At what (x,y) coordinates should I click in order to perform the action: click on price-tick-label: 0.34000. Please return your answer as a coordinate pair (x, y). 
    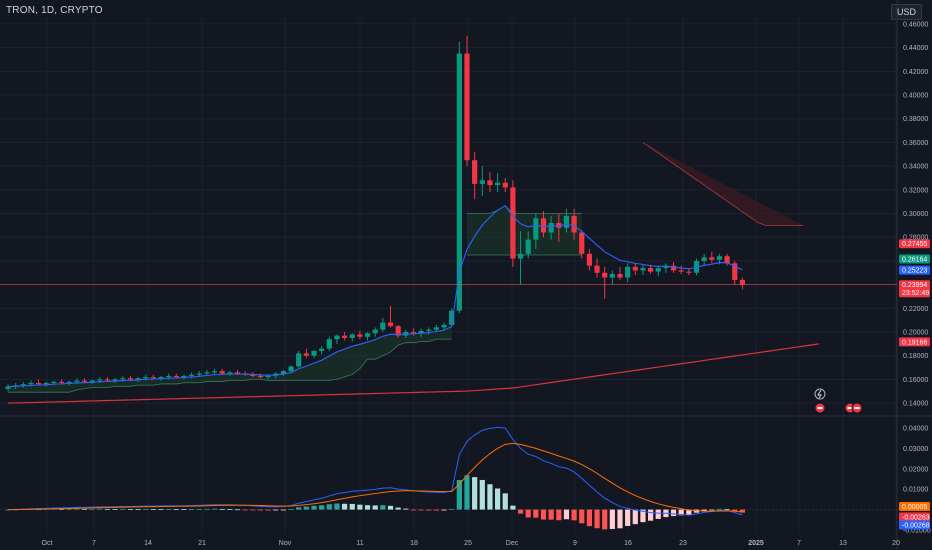
    Looking at the image, I should click on (915, 167).